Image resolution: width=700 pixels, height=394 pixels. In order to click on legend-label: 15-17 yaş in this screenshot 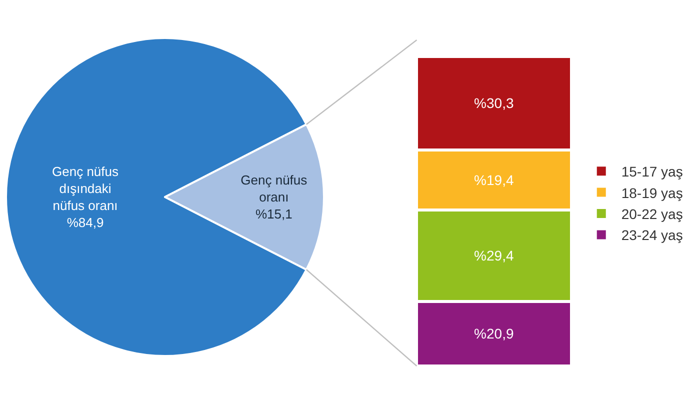, I will do `click(652, 172)`.